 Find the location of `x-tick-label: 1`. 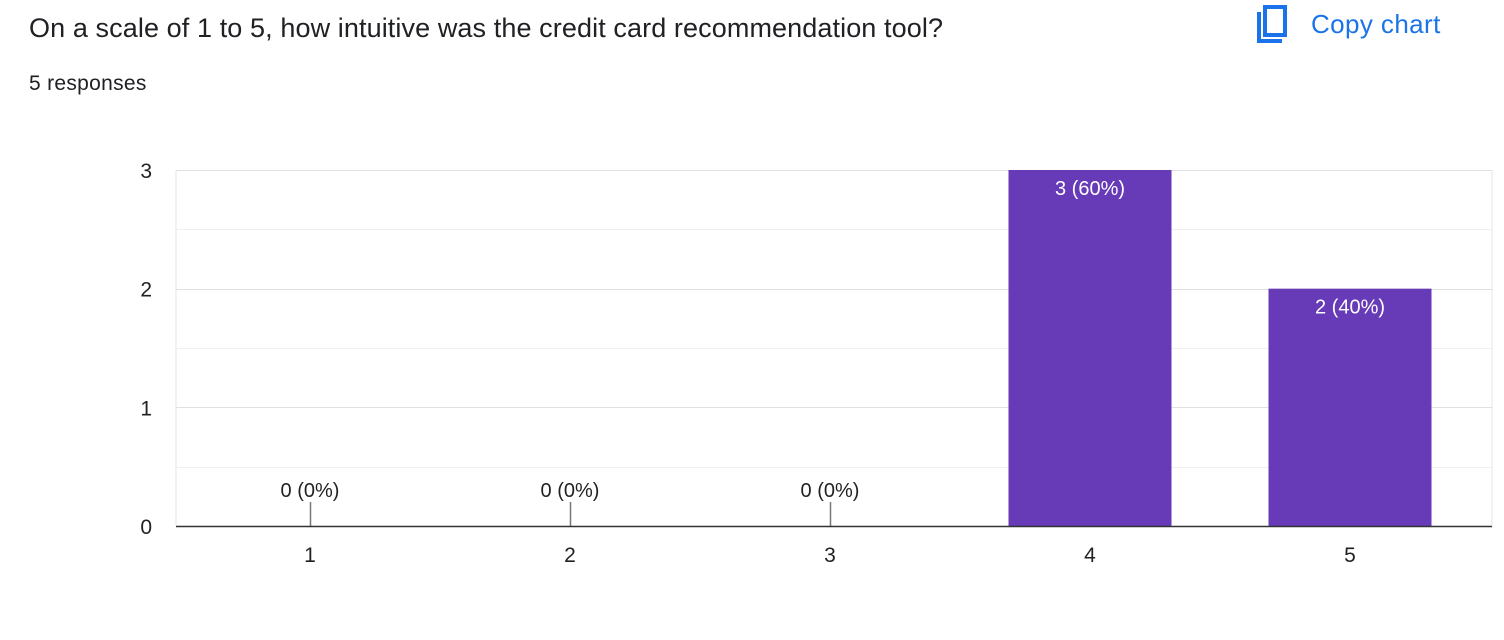

x-tick-label: 1 is located at coordinates (310, 555).